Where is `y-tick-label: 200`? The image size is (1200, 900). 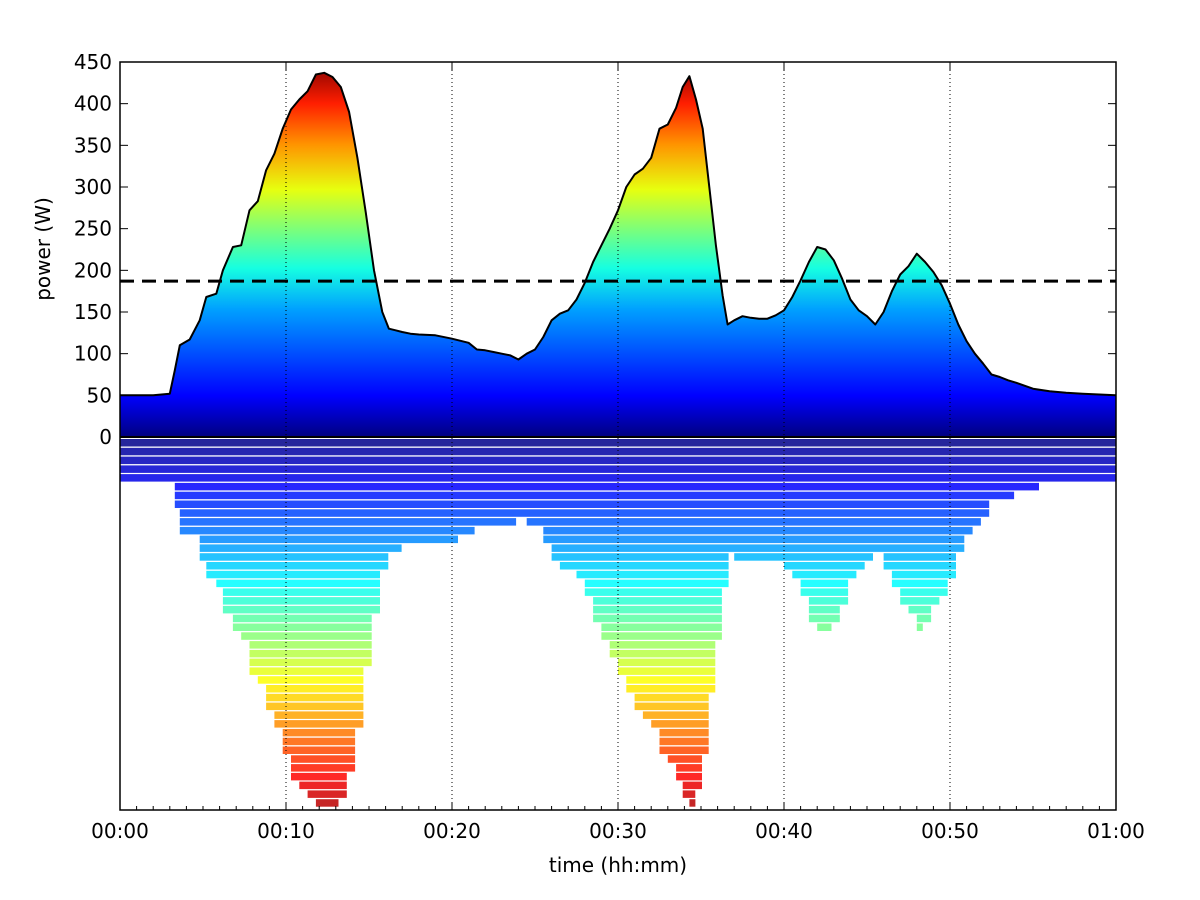 y-tick-label: 200 is located at coordinates (93, 270).